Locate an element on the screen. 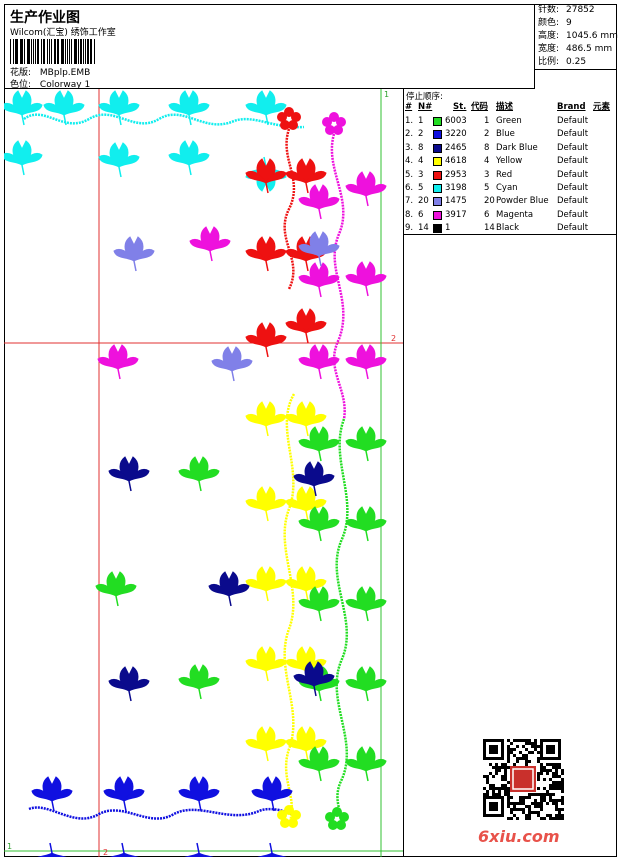 This screenshot has width=620, height=860. legend-num: 4. is located at coordinates (409, 161).